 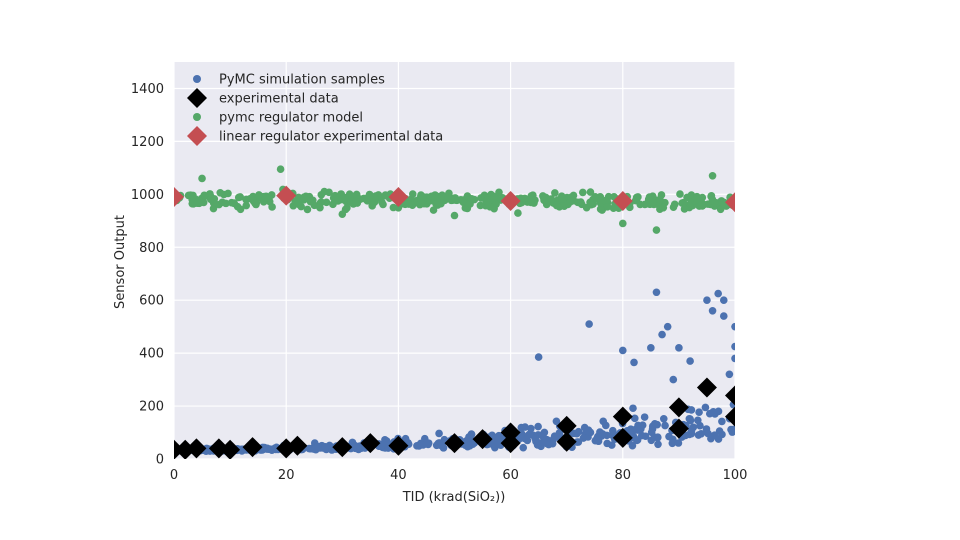 I want to click on y-tick-label: 1000, so click(x=147, y=195).